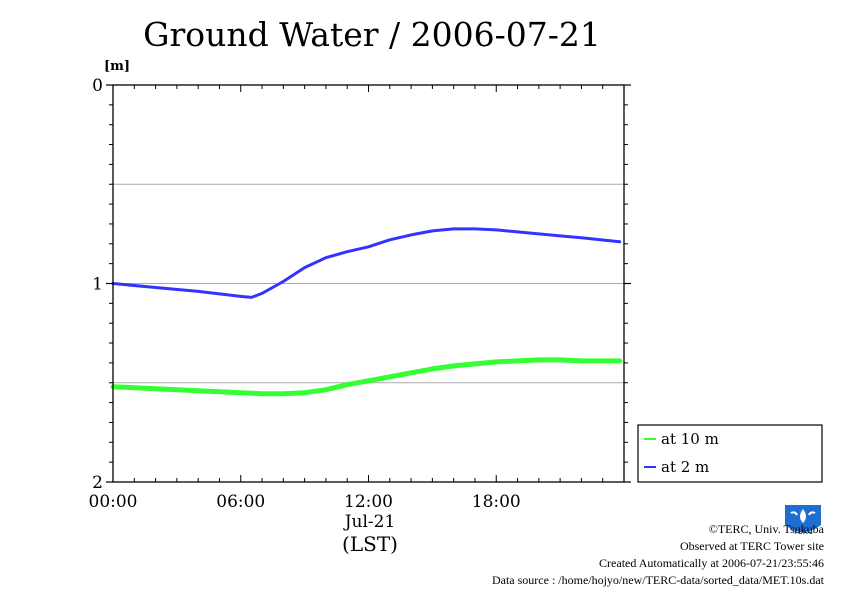 This screenshot has height=595, width=842. I want to click on y-tick-label: 2, so click(97, 483).